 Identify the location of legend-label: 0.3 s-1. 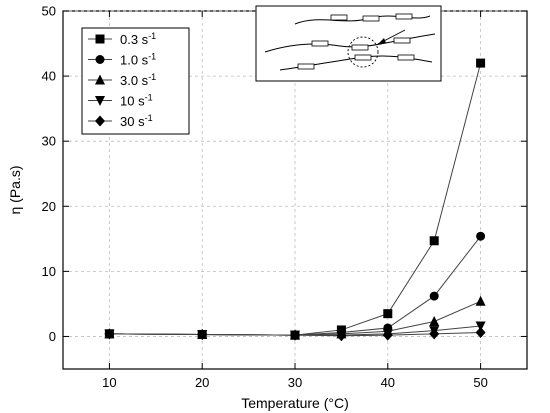
(138, 39).